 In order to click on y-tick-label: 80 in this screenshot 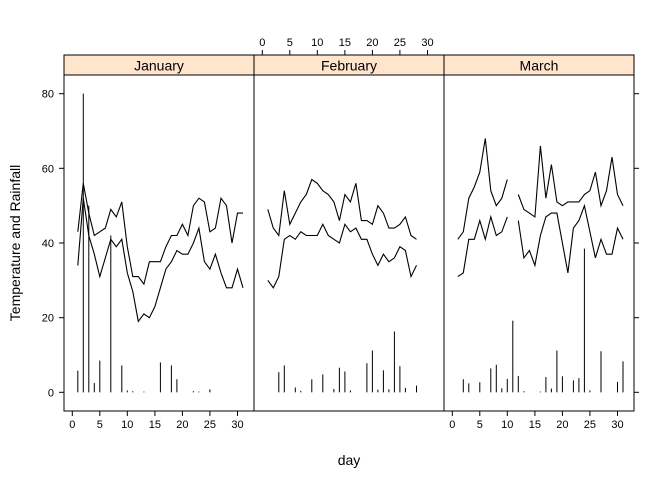, I will do `click(48, 95)`.